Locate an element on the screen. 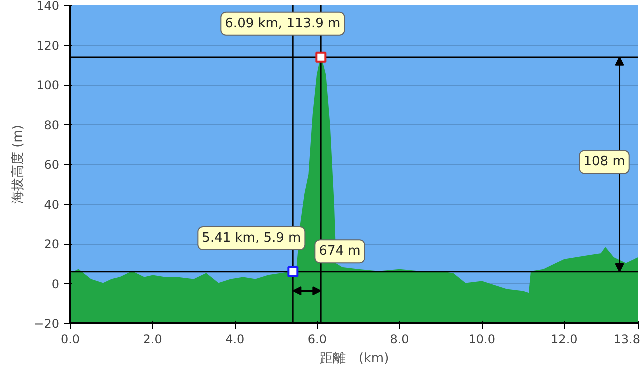  y-tick-label: 100 is located at coordinates (48, 85).